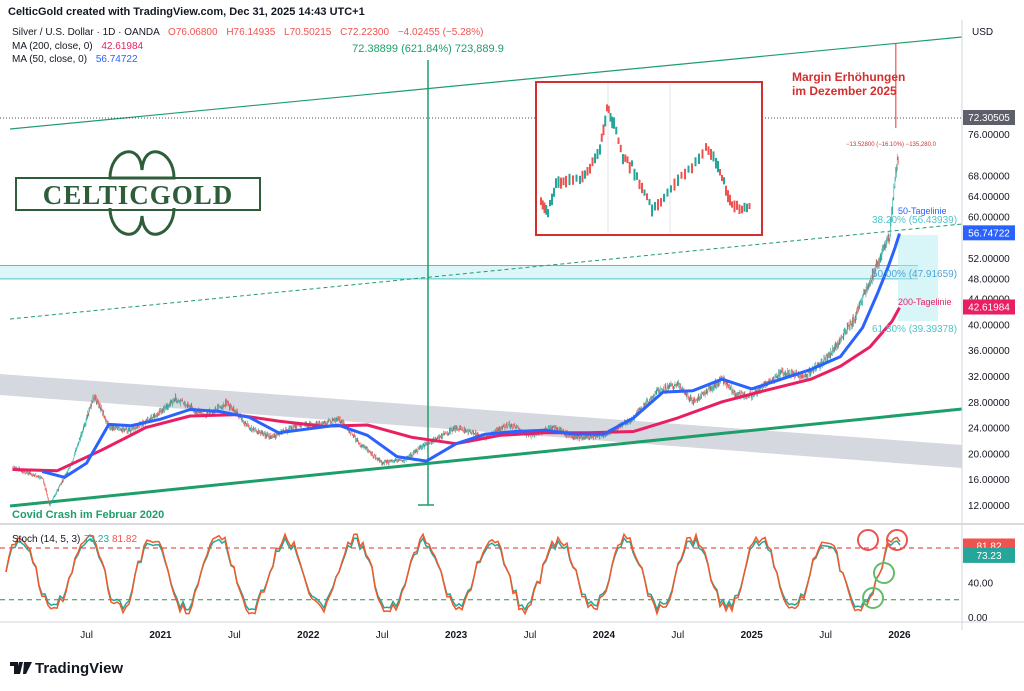  What do you see at coordinates (122, 46) in the screenshot?
I see `ma200-legend-value: 42.61984` at bounding box center [122, 46].